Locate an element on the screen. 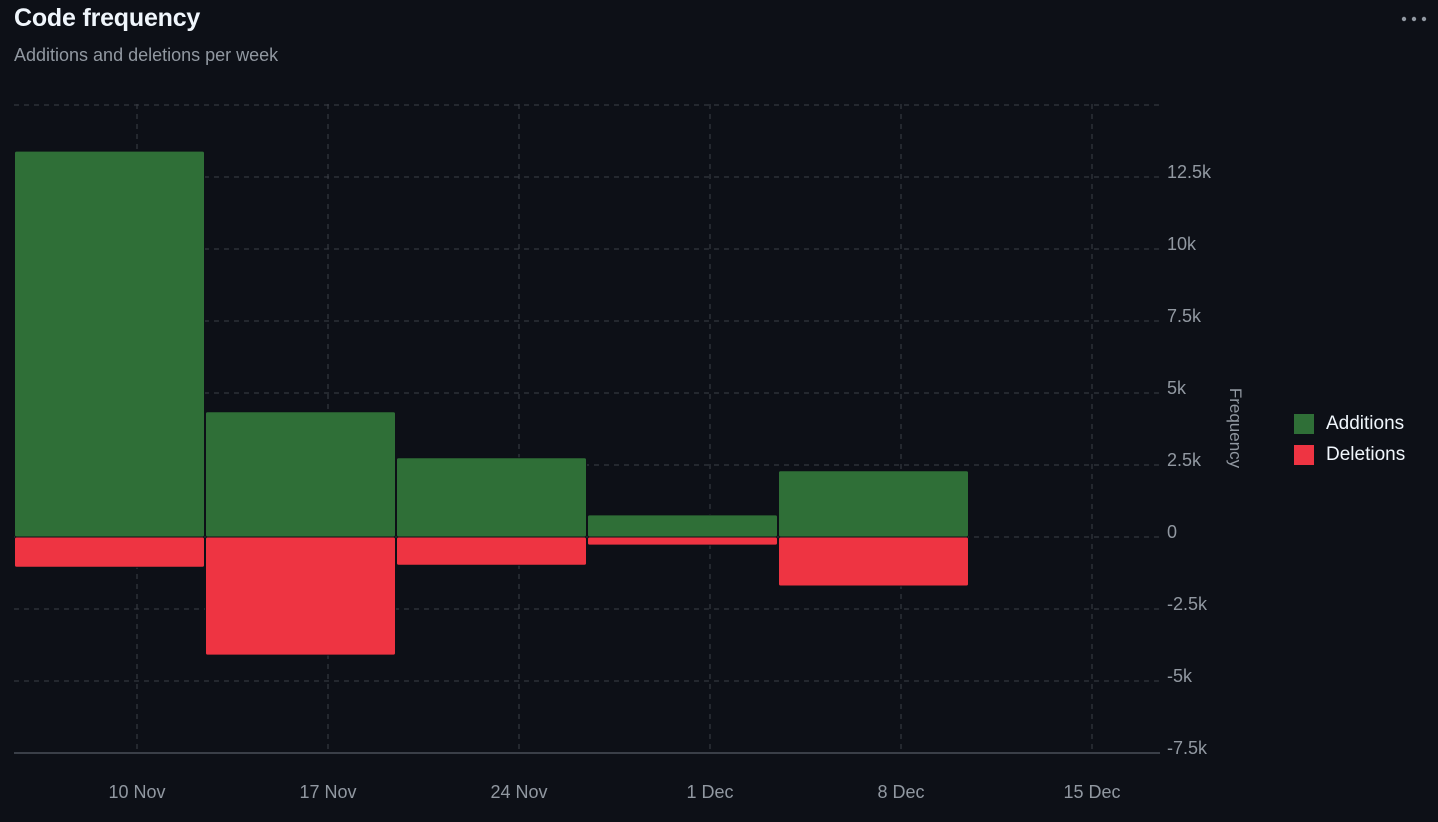  legend-item-additions: Additions is located at coordinates (1349, 423).